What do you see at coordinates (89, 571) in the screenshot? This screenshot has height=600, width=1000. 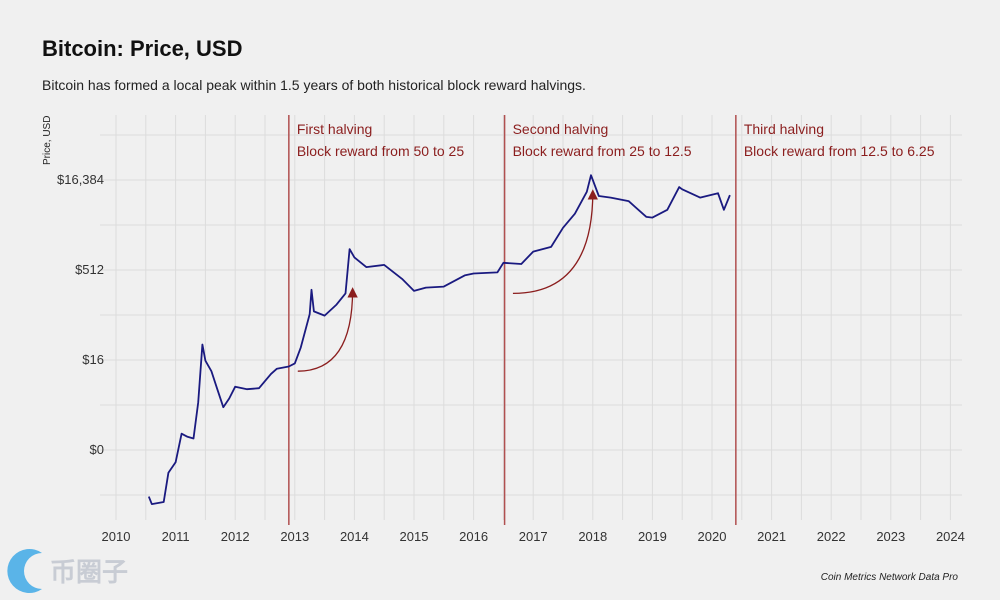 I see `watermark-text: 币圈子` at bounding box center [89, 571].